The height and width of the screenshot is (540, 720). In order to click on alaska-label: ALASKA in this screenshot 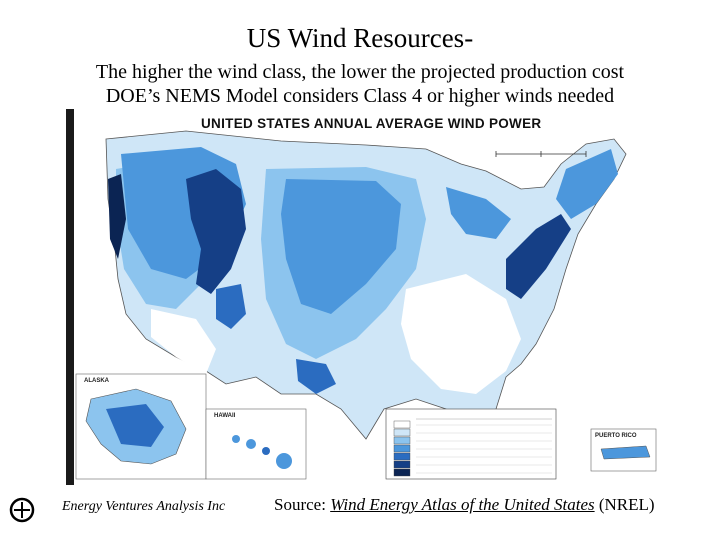, I will do `click(96, 381)`.